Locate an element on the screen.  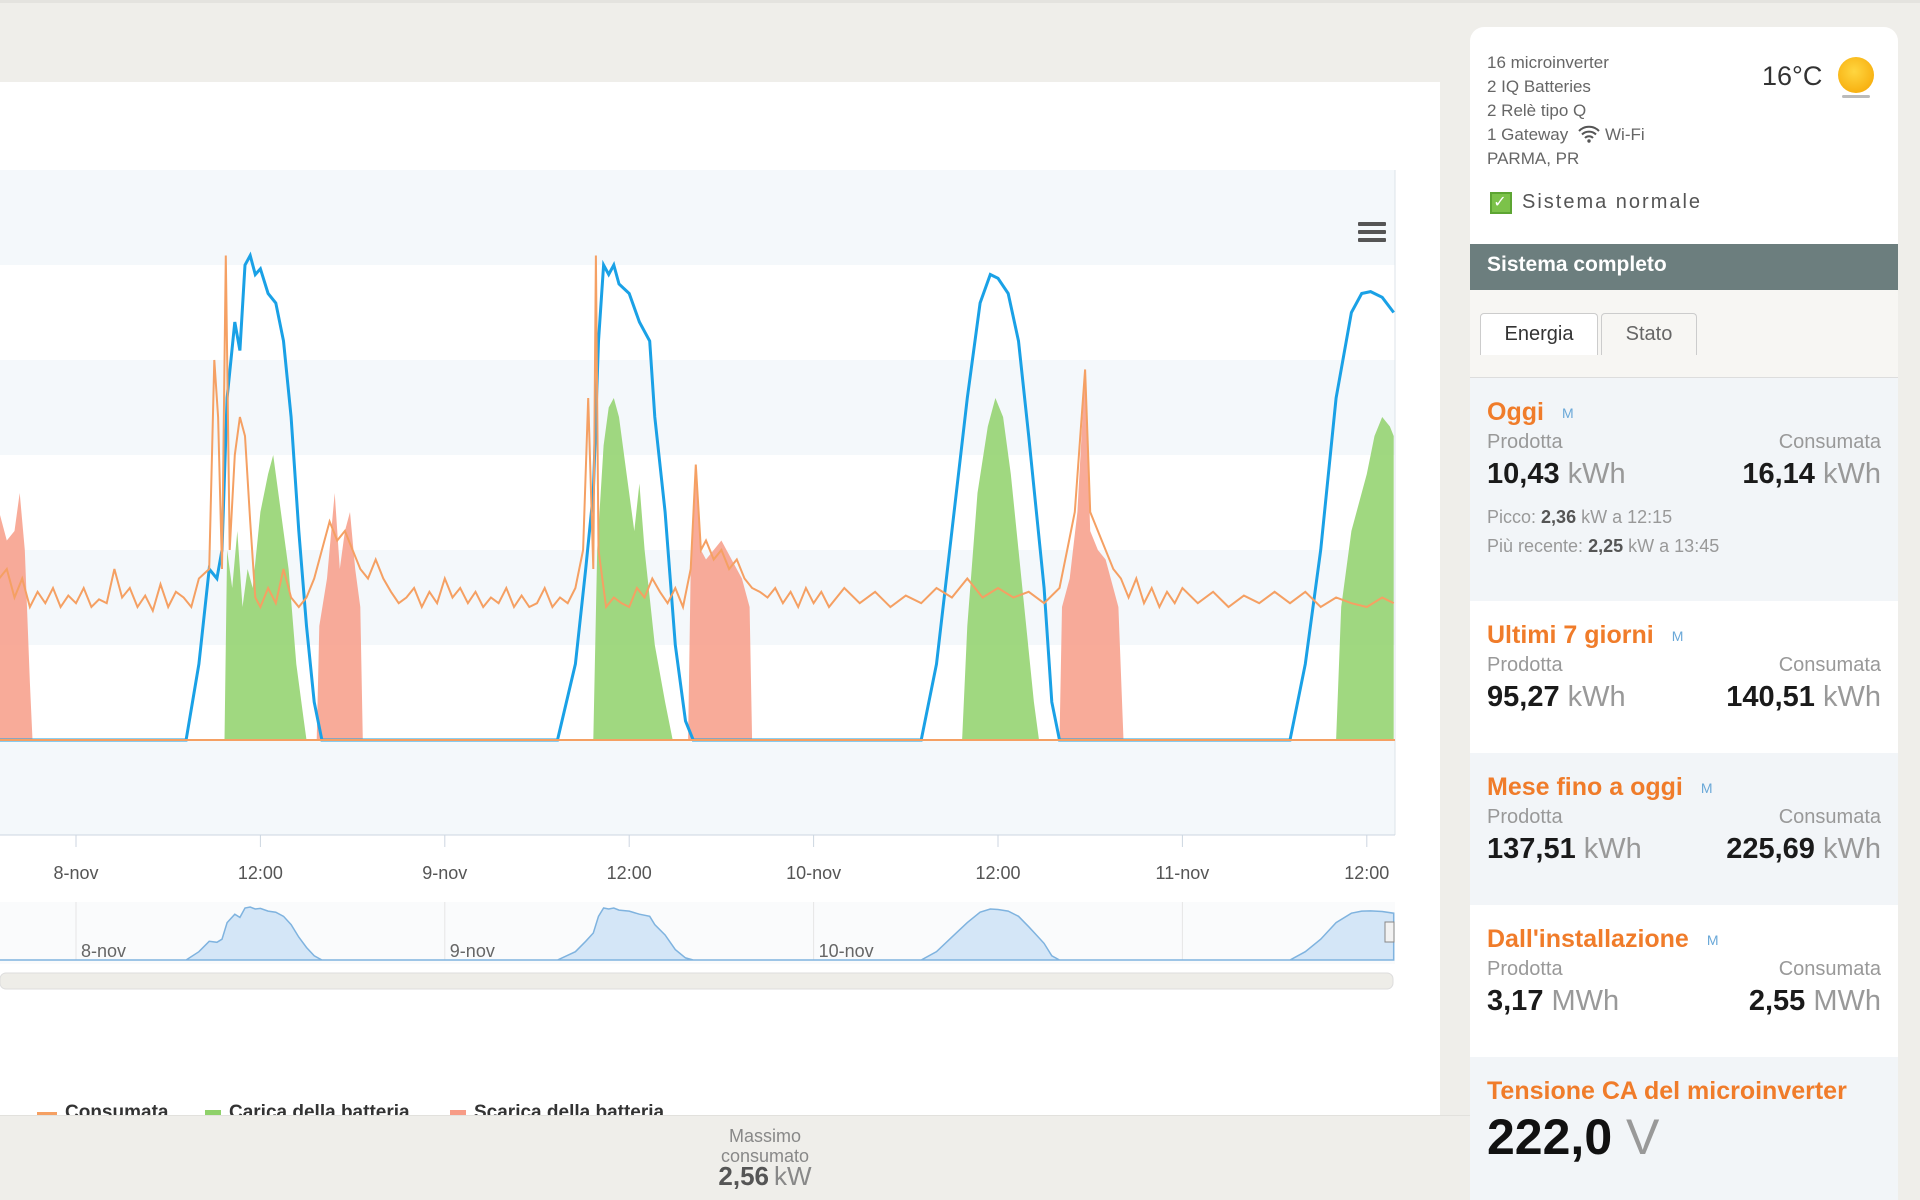
section-title: Mese fino a oggi is located at coordinates (1585, 787).